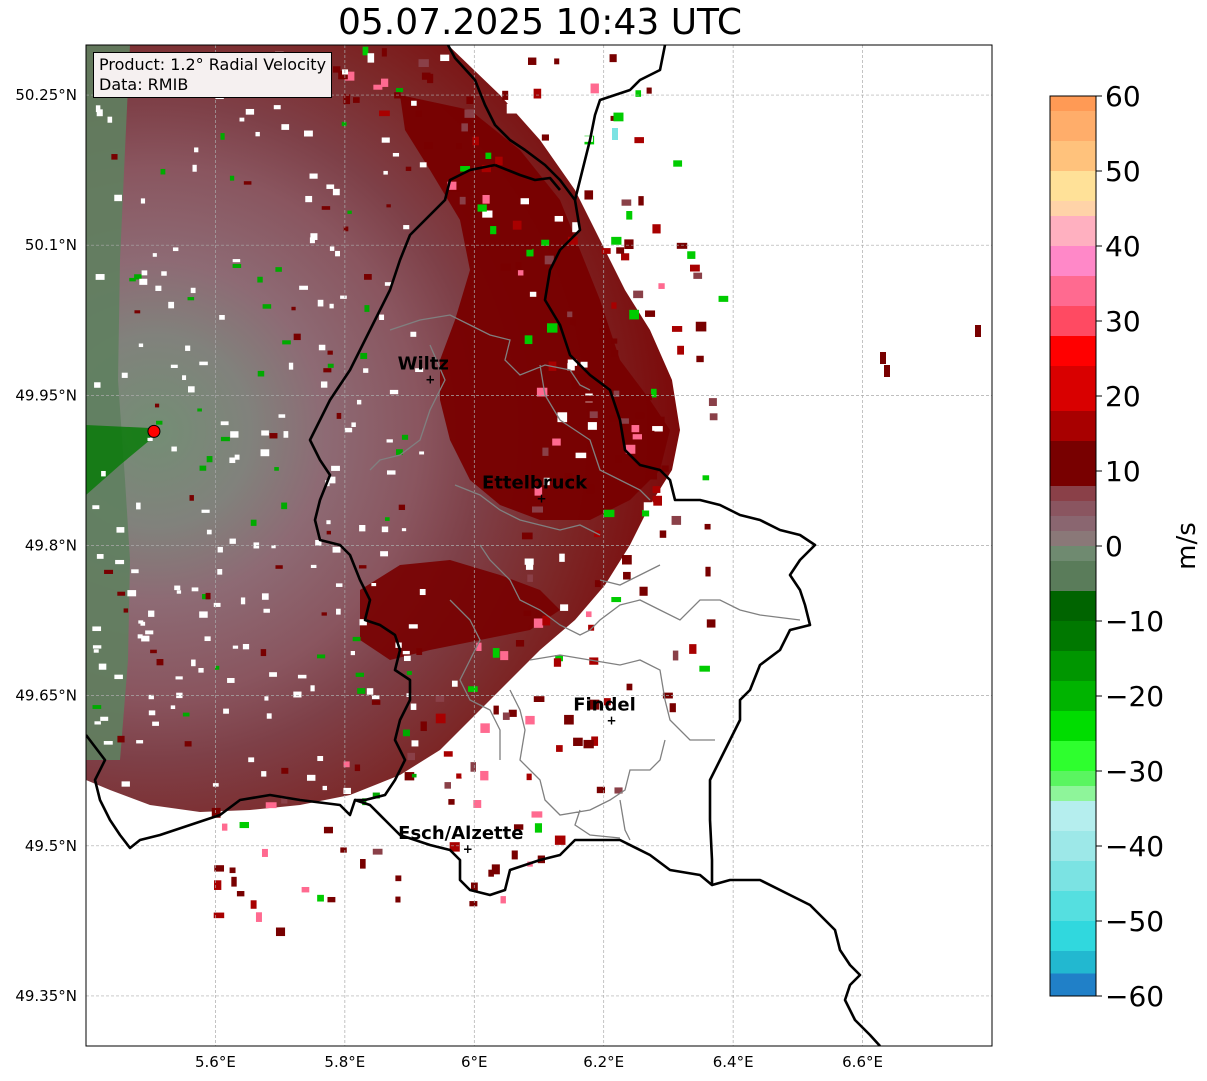 Image resolution: width=1207 pixels, height=1081 pixels. I want to click on city-label: Ettelbruck, so click(535, 482).